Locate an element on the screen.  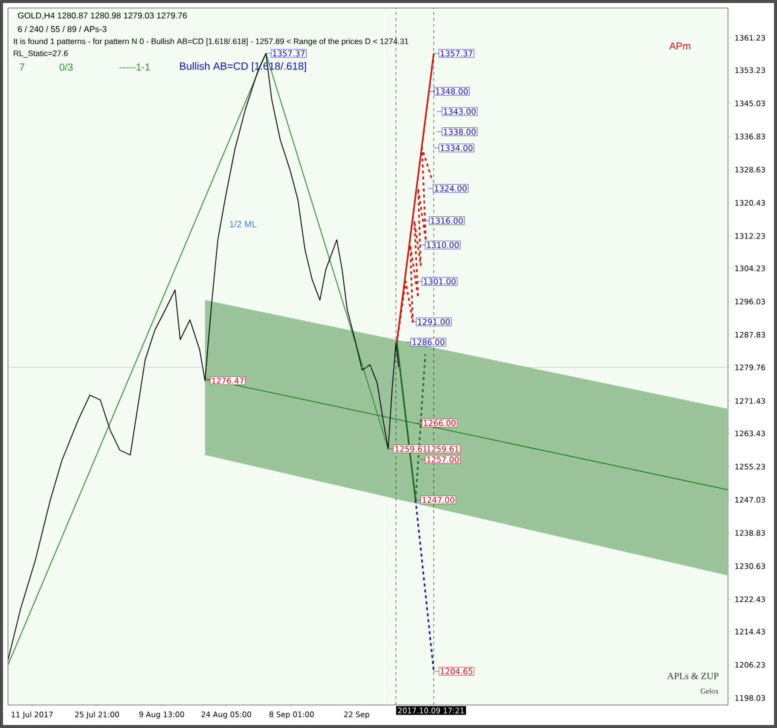
annotation: 1266.00 is located at coordinates (440, 423).